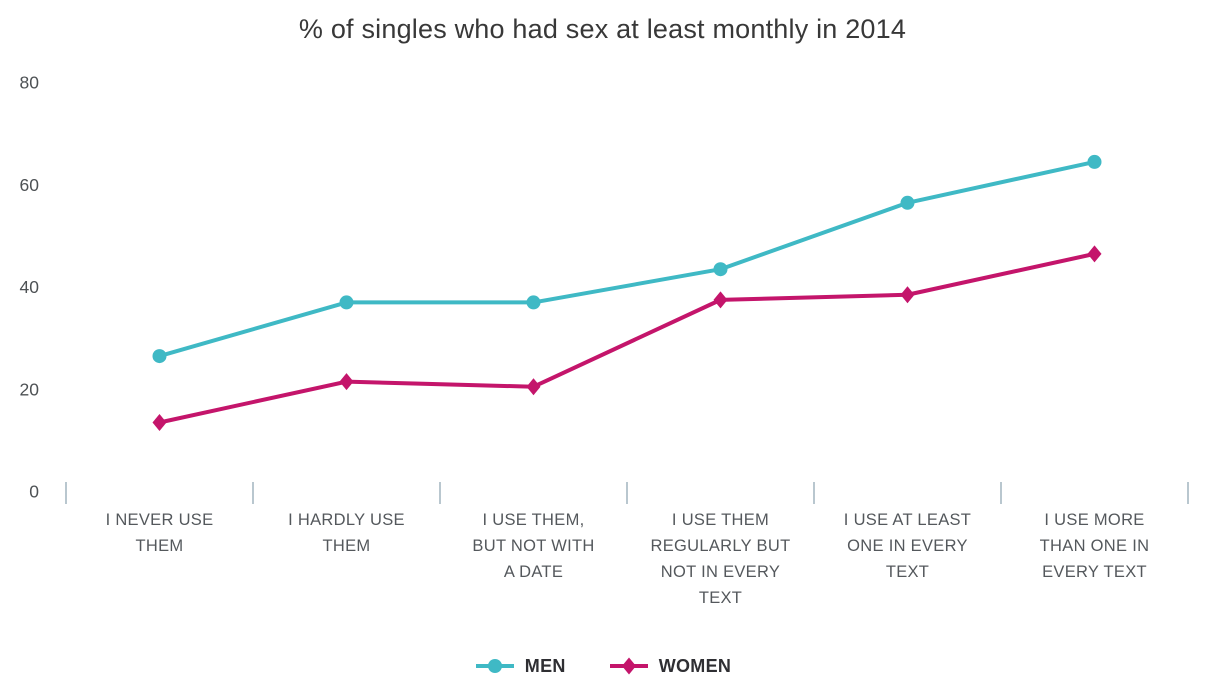  I want to click on x-axis-category-label: I USE THEM REGULARLY BUT NOT IN EVERY TEXT, so click(721, 559).